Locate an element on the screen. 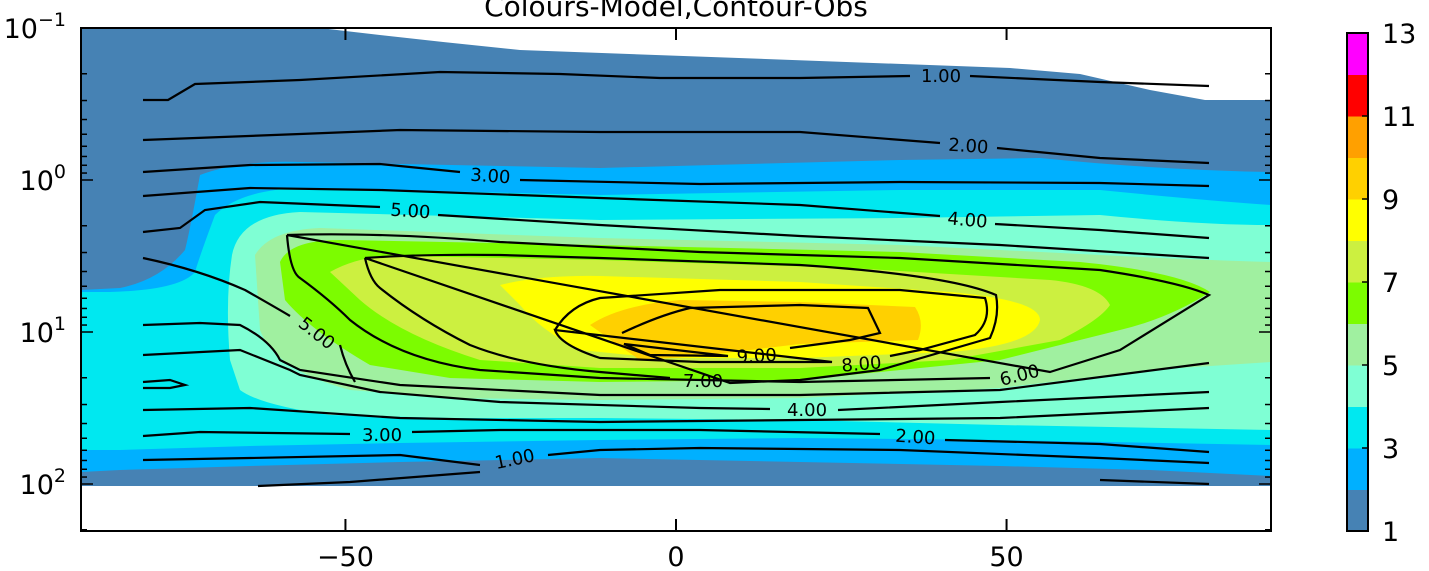 This screenshot has height=571, width=1429. obs-contour-5-lower-left is located at coordinates (249, 319).